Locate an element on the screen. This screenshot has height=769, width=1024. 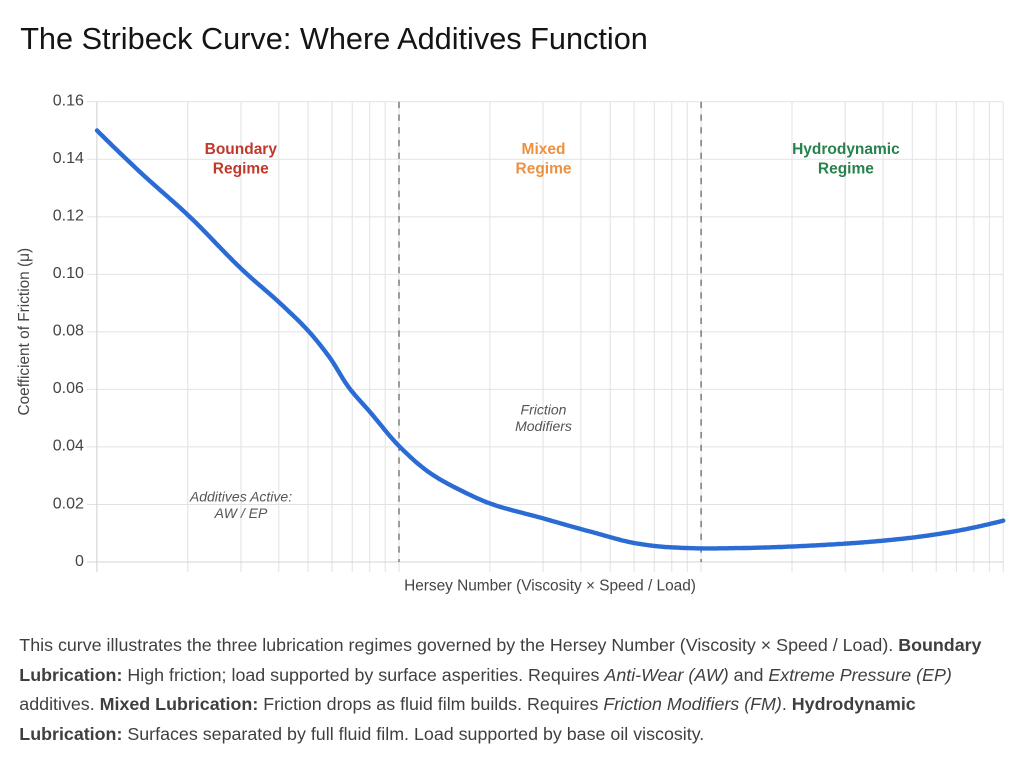
svg-text: Modifiers is located at coordinates (543, 426).